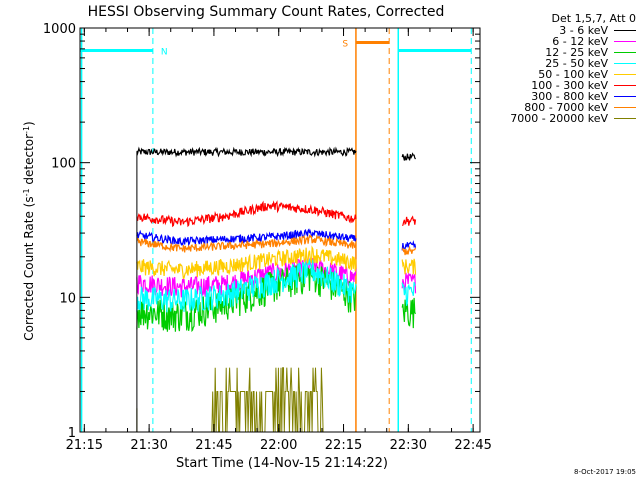 The image size is (640, 480). What do you see at coordinates (408, 445) in the screenshot?
I see `x-tick-label: 22:30` at bounding box center [408, 445].